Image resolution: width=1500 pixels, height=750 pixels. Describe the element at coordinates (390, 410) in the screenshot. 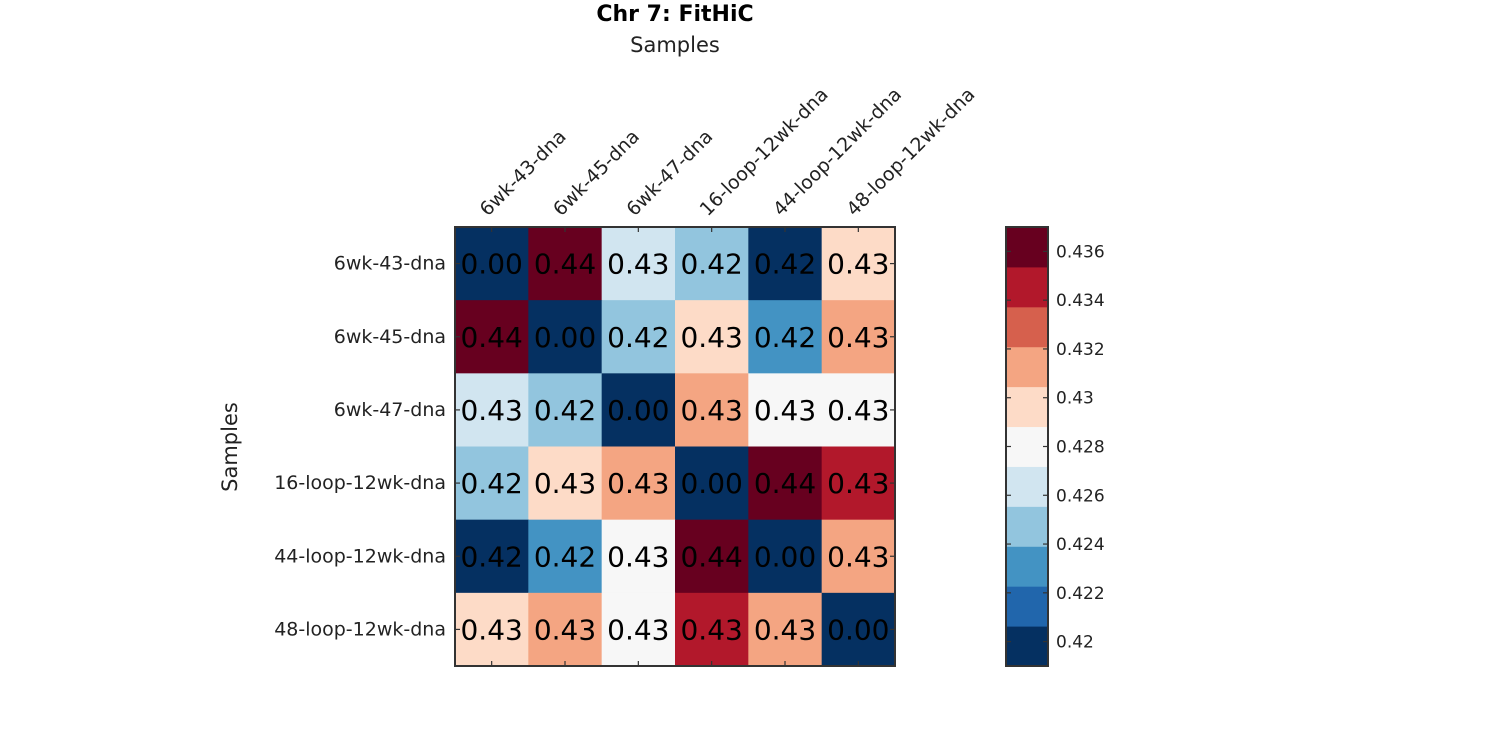

I see `y-tick-label: 6wk-47-dna` at that location.